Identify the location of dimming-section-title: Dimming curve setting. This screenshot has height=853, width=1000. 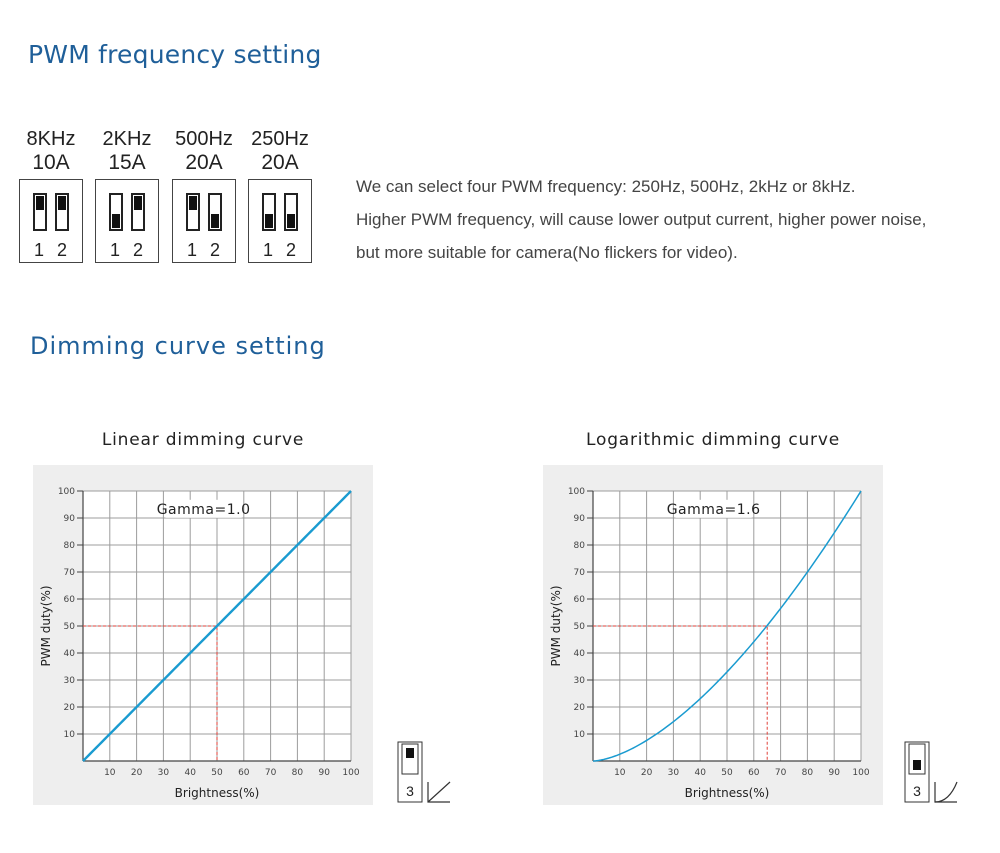
(178, 346).